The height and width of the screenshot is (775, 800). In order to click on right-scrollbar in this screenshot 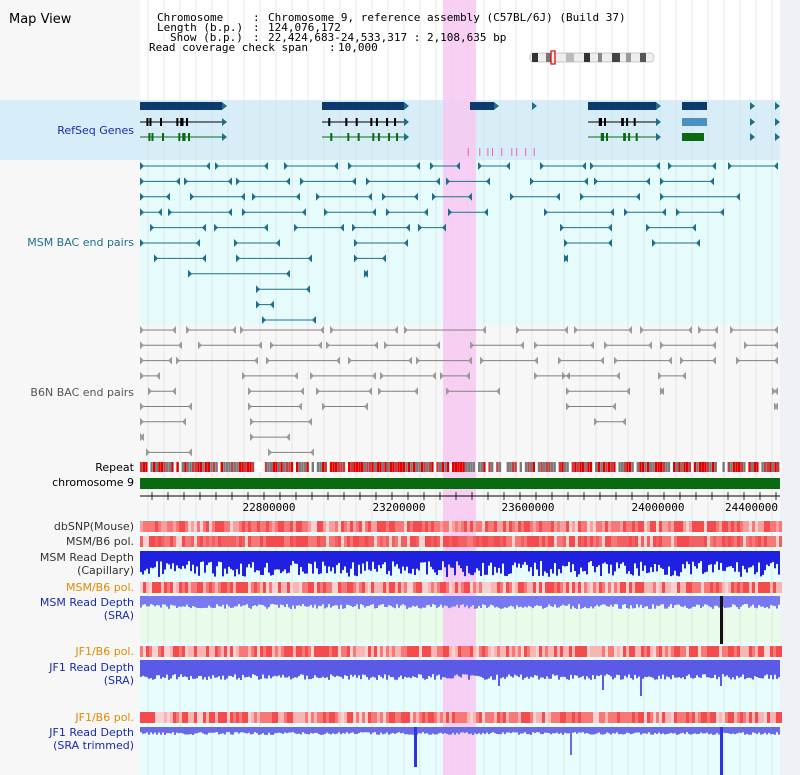, I will do `click(790, 387)`.